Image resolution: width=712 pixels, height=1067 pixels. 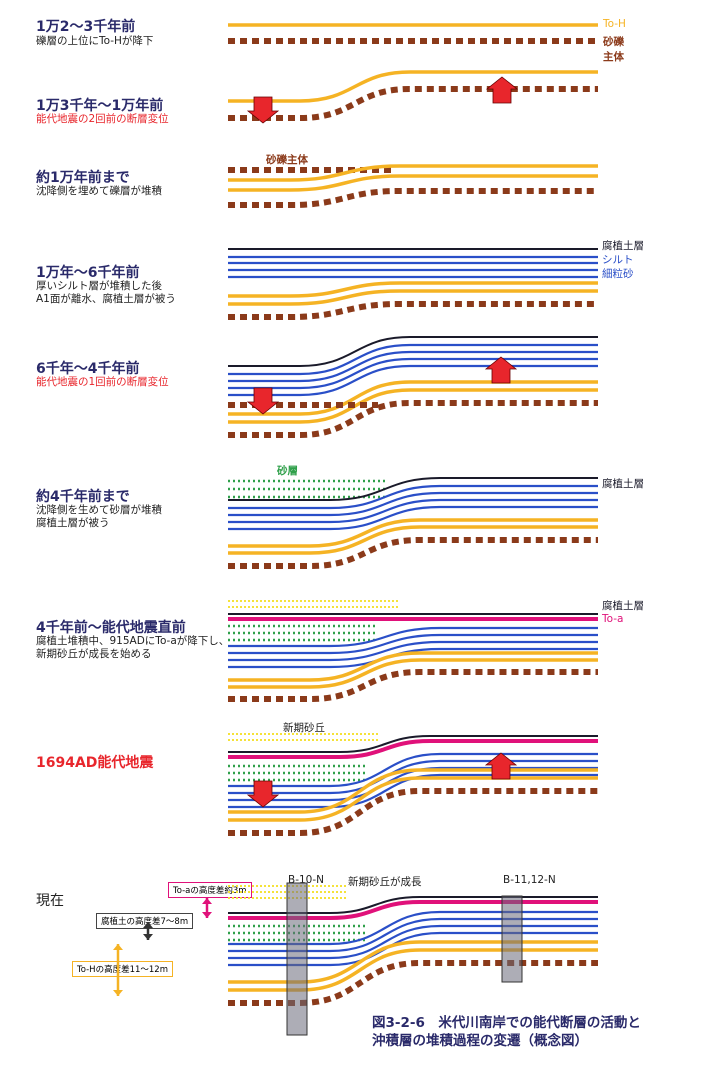 I want to click on stage2-down-arrow, so click(x=263, y=110).